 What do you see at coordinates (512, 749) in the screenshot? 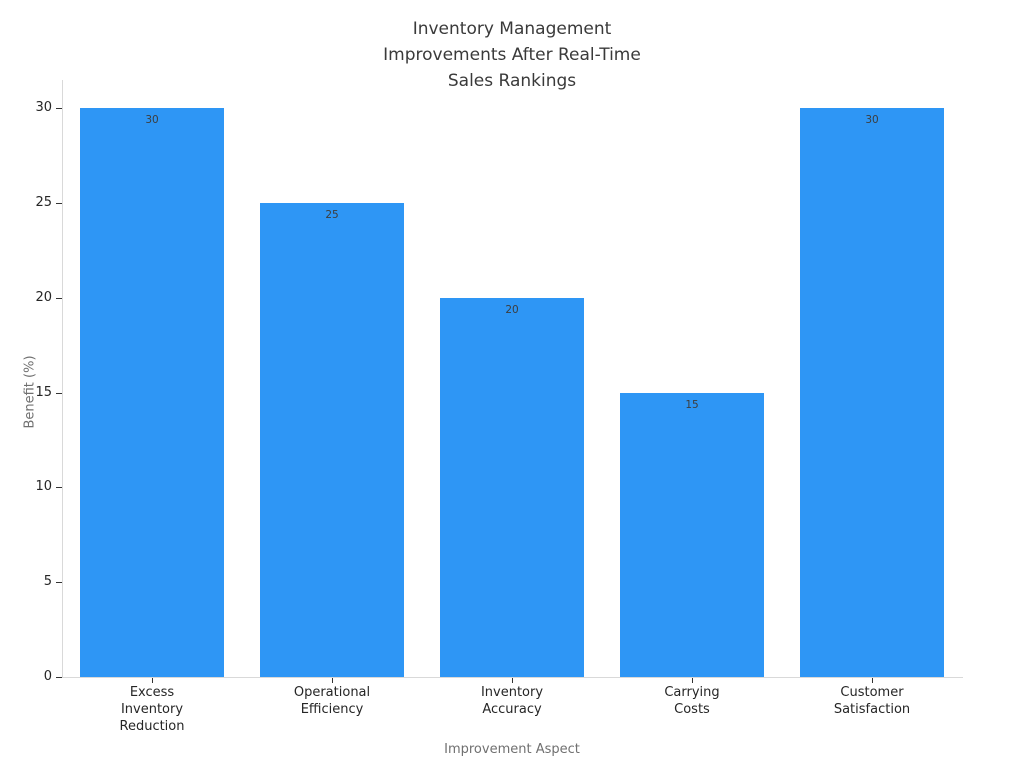
I see `x-axis-title: Improvement Aspect` at bounding box center [512, 749].